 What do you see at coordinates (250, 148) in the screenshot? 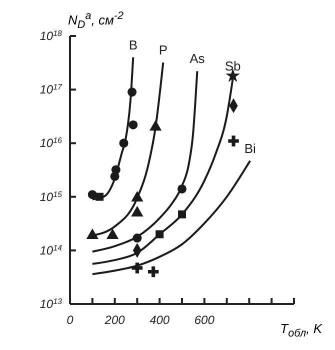
I see `series-label: Bi` at bounding box center [250, 148].